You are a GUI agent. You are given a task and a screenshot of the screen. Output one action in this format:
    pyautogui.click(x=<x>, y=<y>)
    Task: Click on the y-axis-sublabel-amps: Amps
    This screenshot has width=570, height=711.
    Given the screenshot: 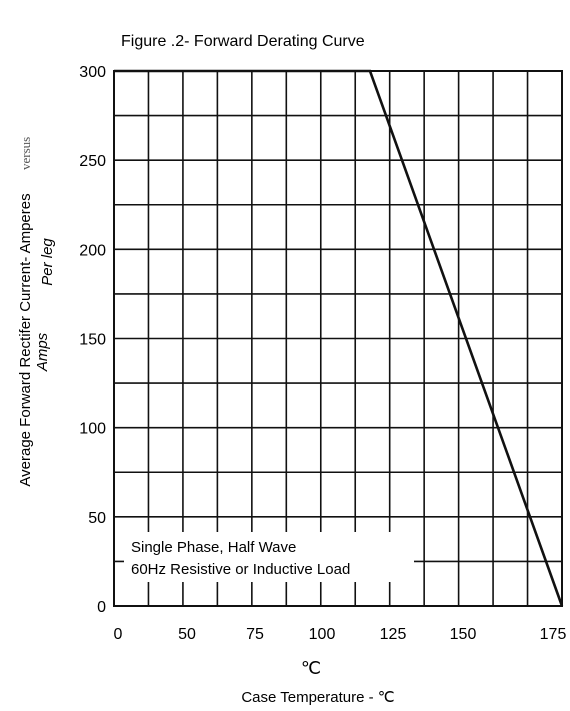 What is the action you would take?
    pyautogui.click(x=42, y=352)
    